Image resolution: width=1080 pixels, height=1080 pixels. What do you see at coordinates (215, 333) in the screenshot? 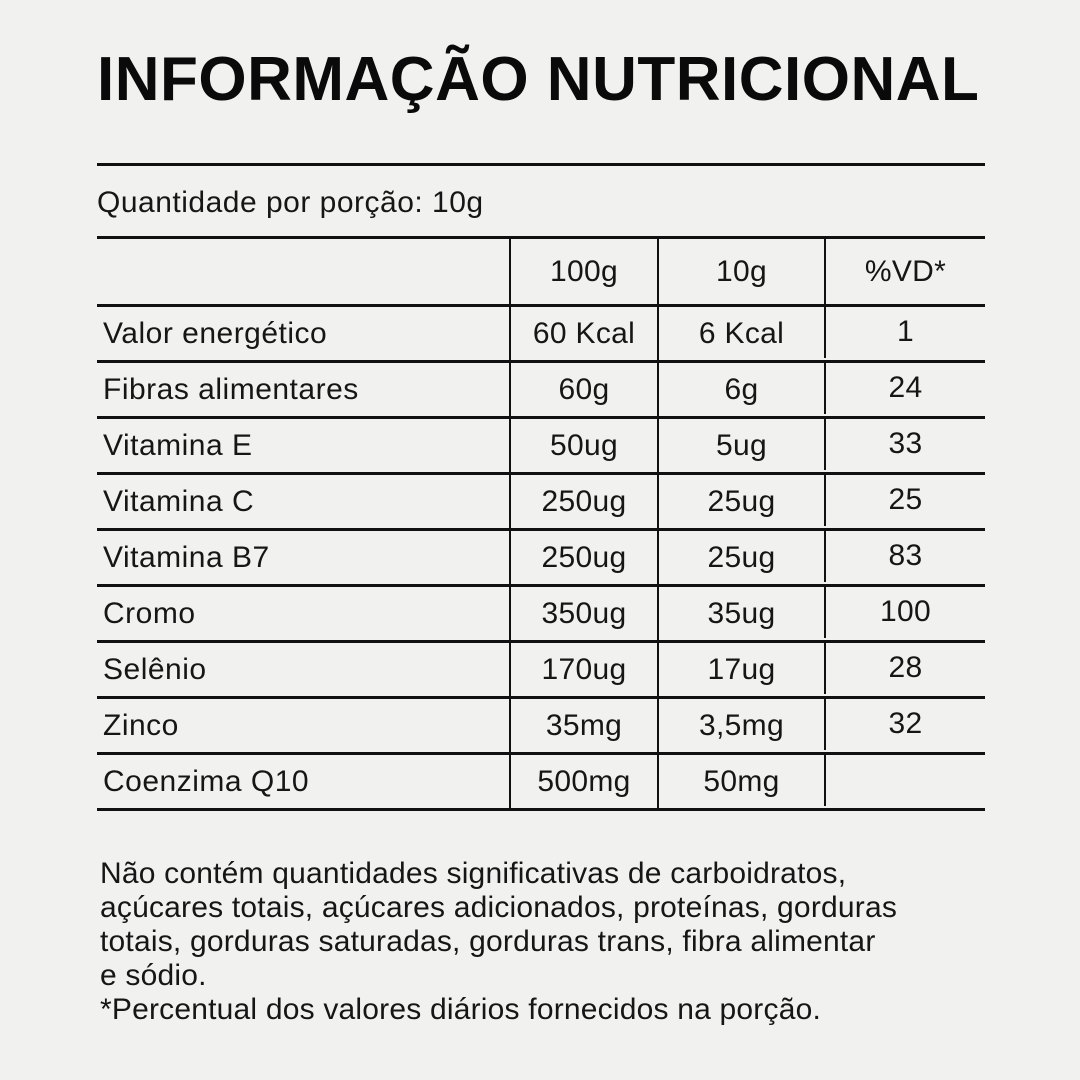
I see `nutrient-name: Valor energético` at bounding box center [215, 333].